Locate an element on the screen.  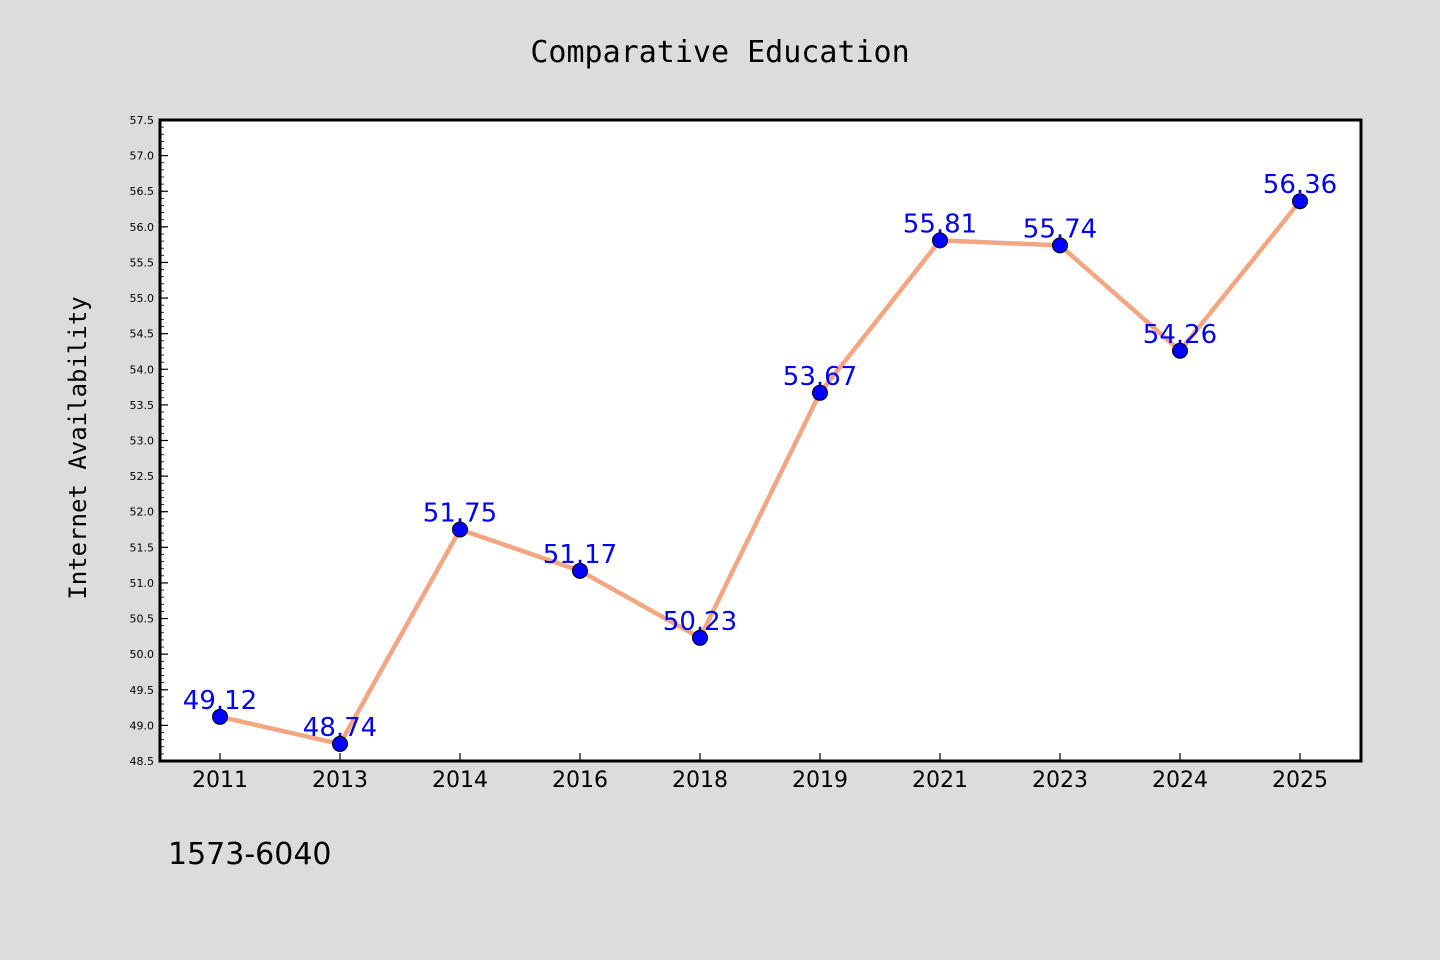
x-tick-label: 2021 is located at coordinates (940, 780).